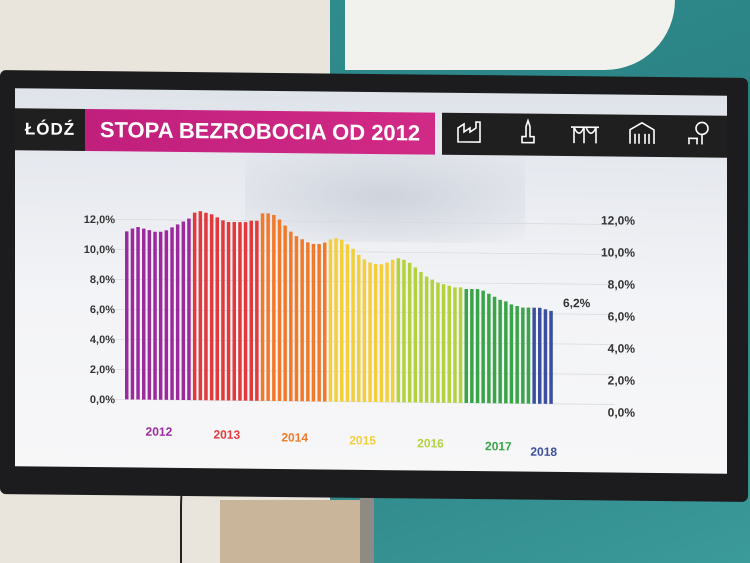  I want to click on factory-icon, so click(471, 134).